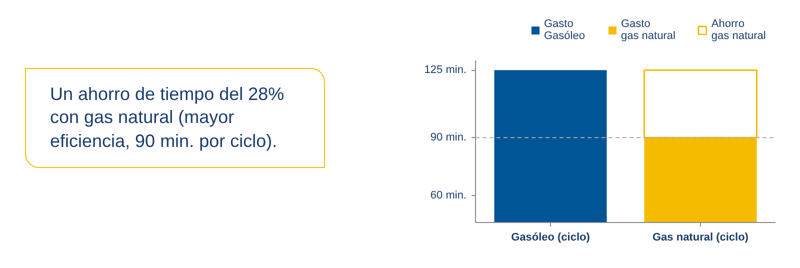 This screenshot has height=268, width=800. I want to click on x-tick-label: Gas natural (ciclo), so click(700, 238).